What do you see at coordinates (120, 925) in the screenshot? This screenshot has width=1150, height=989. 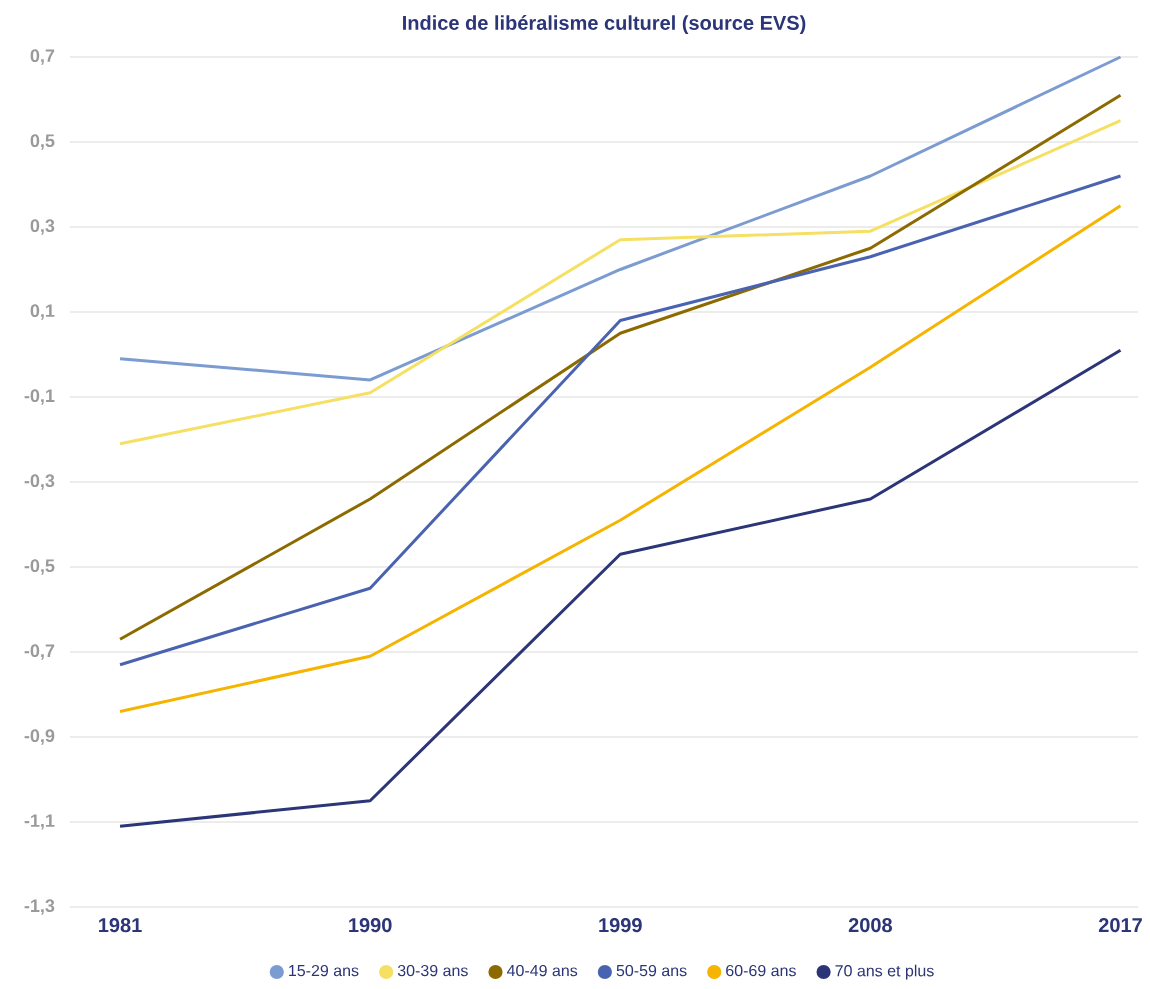 I see `x-tick-label: 1981` at bounding box center [120, 925].